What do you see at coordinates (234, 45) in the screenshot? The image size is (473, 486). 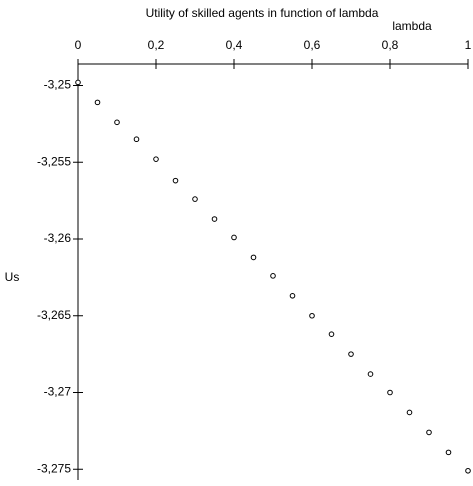 I see `x-tick-label: 0,4` at bounding box center [234, 45].